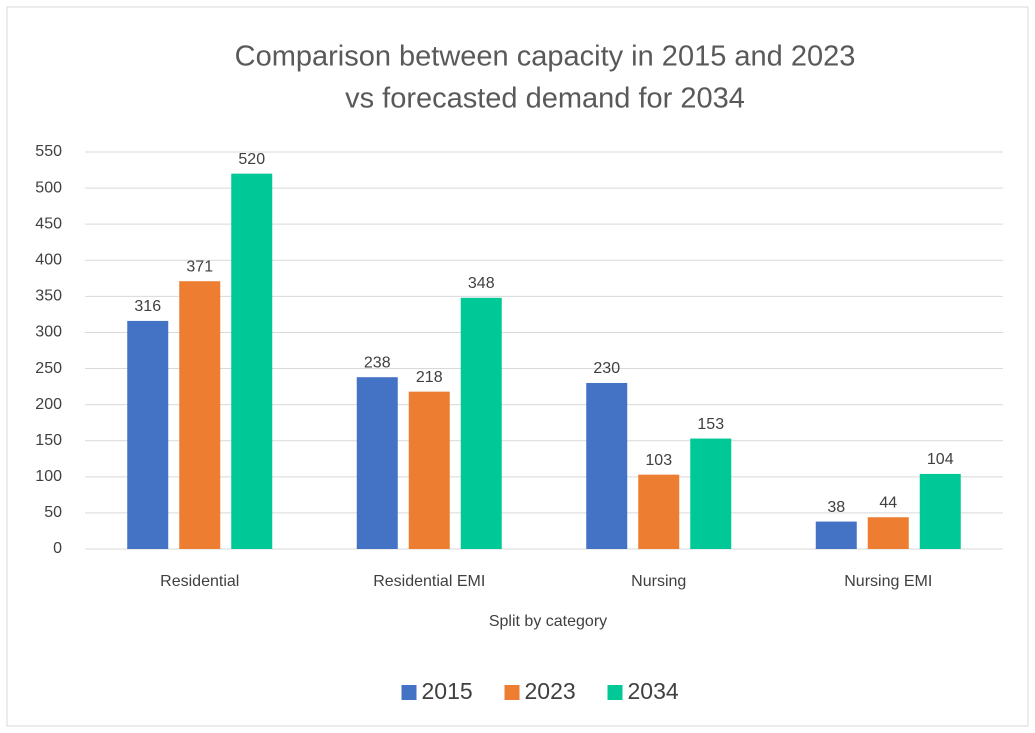 This screenshot has height=733, width=1035. What do you see at coordinates (548, 621) in the screenshot?
I see `x-axis-label: Split by category` at bounding box center [548, 621].